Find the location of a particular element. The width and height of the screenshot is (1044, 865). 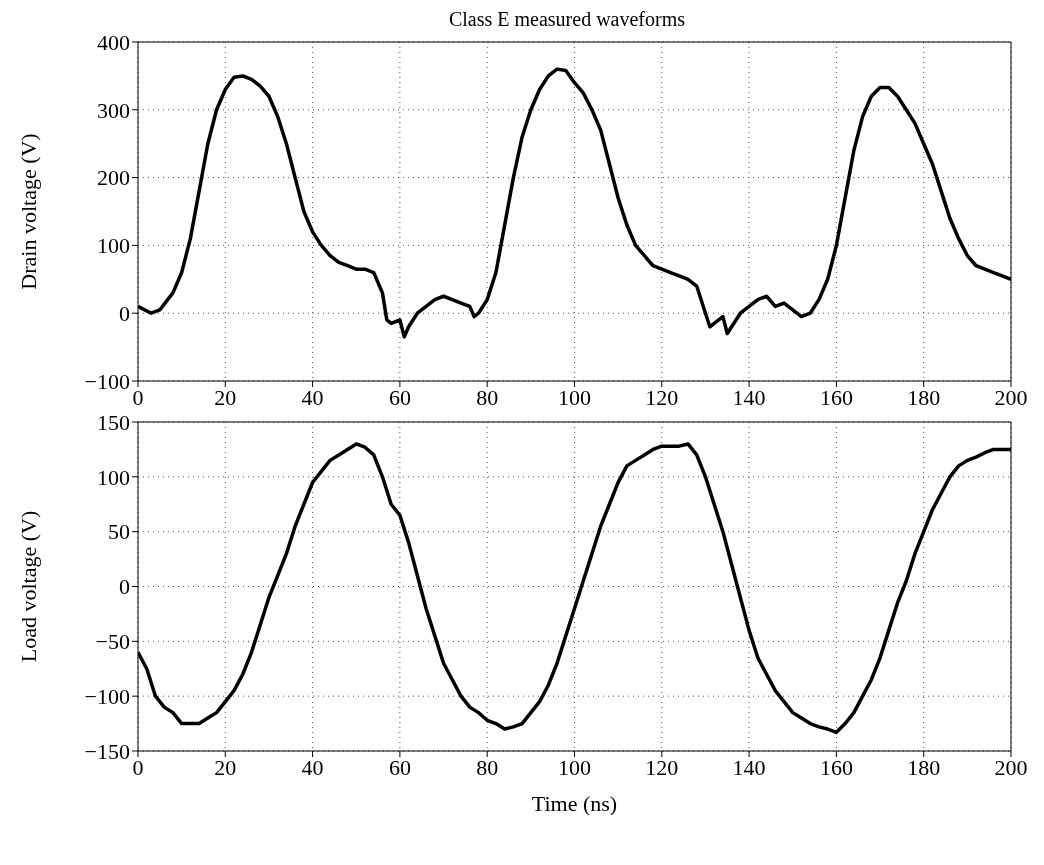

y-tick-label: 300 is located at coordinates (113, 110).